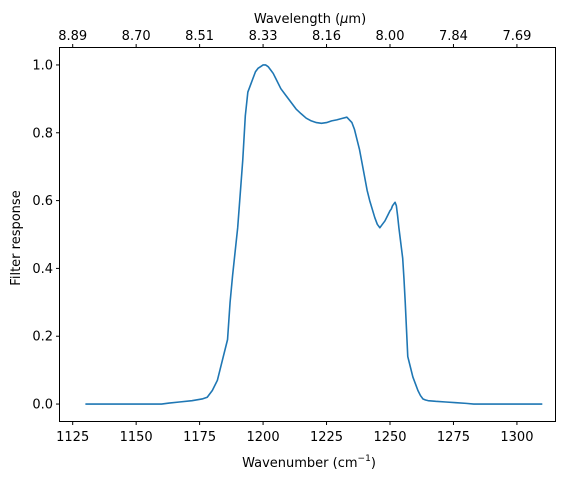 This screenshot has width=570, height=480. What do you see at coordinates (136, 437) in the screenshot?
I see `x-tick-label: 1150` at bounding box center [136, 437].